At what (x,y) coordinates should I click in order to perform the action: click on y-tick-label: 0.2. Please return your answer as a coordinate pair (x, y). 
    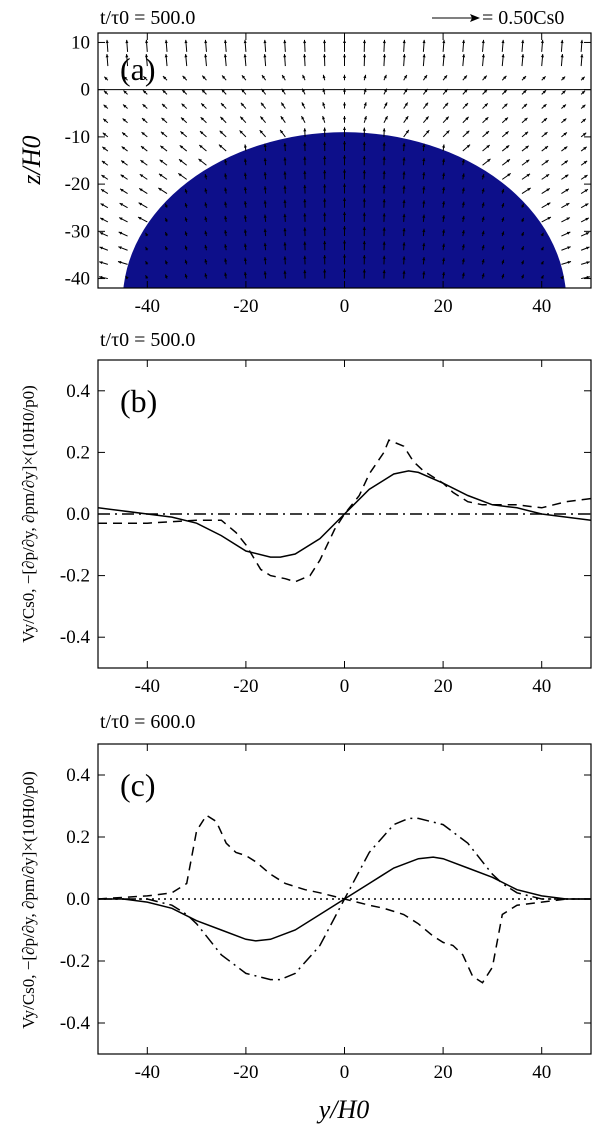
    Looking at the image, I should click on (78, 837).